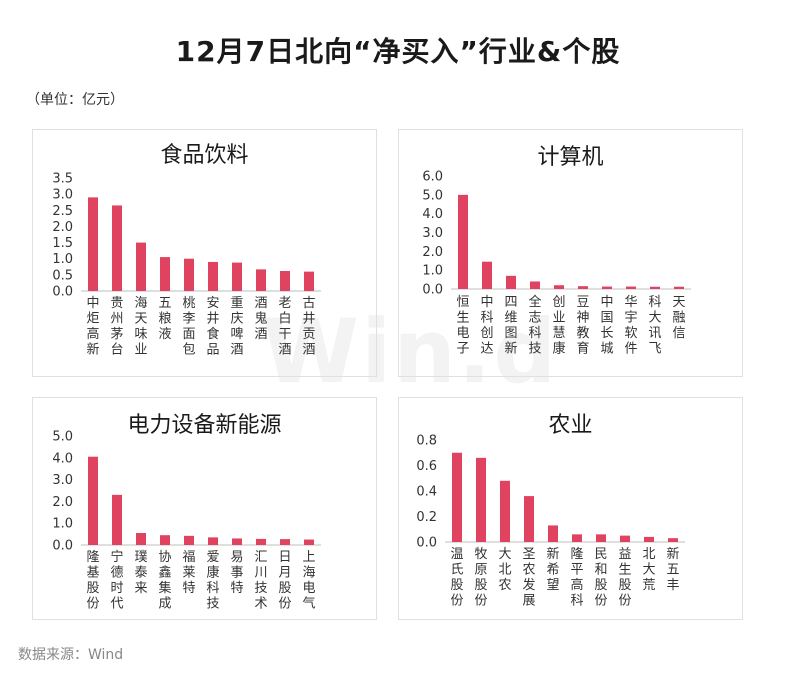 Image resolution: width=796 pixels, height=680 pixels. What do you see at coordinates (62, 243) in the screenshot?
I see `y-tick-label: 1.5` at bounding box center [62, 243].